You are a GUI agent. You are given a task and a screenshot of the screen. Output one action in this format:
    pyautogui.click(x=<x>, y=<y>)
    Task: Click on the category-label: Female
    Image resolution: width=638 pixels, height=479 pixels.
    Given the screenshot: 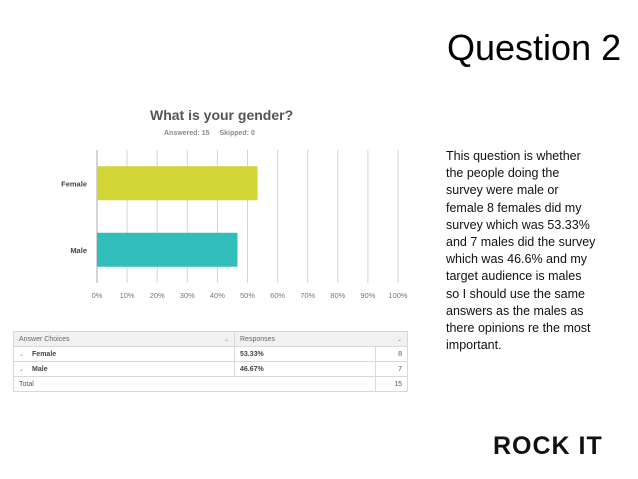 What is the action you would take?
    pyautogui.click(x=74, y=183)
    